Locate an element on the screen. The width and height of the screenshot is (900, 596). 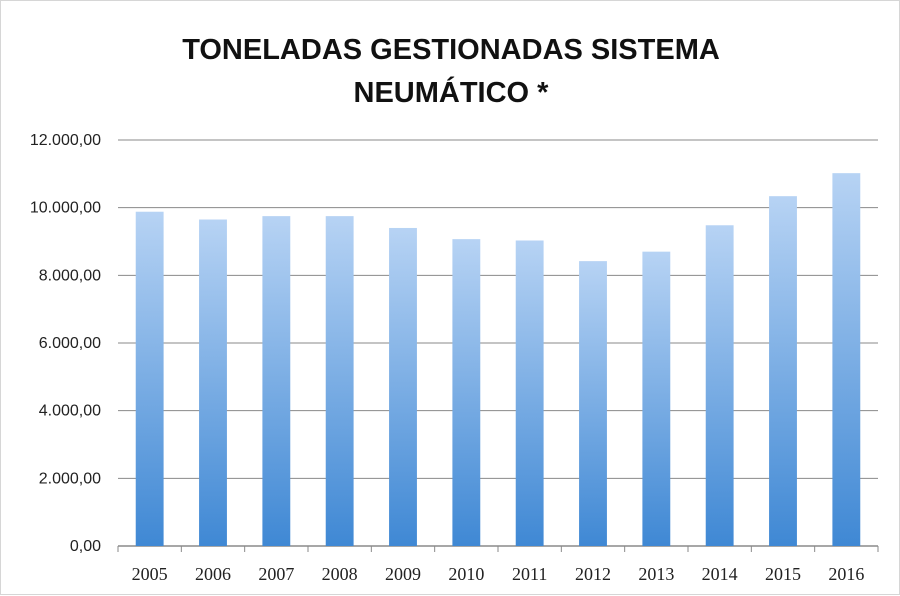
bar-2006 is located at coordinates (213, 382).